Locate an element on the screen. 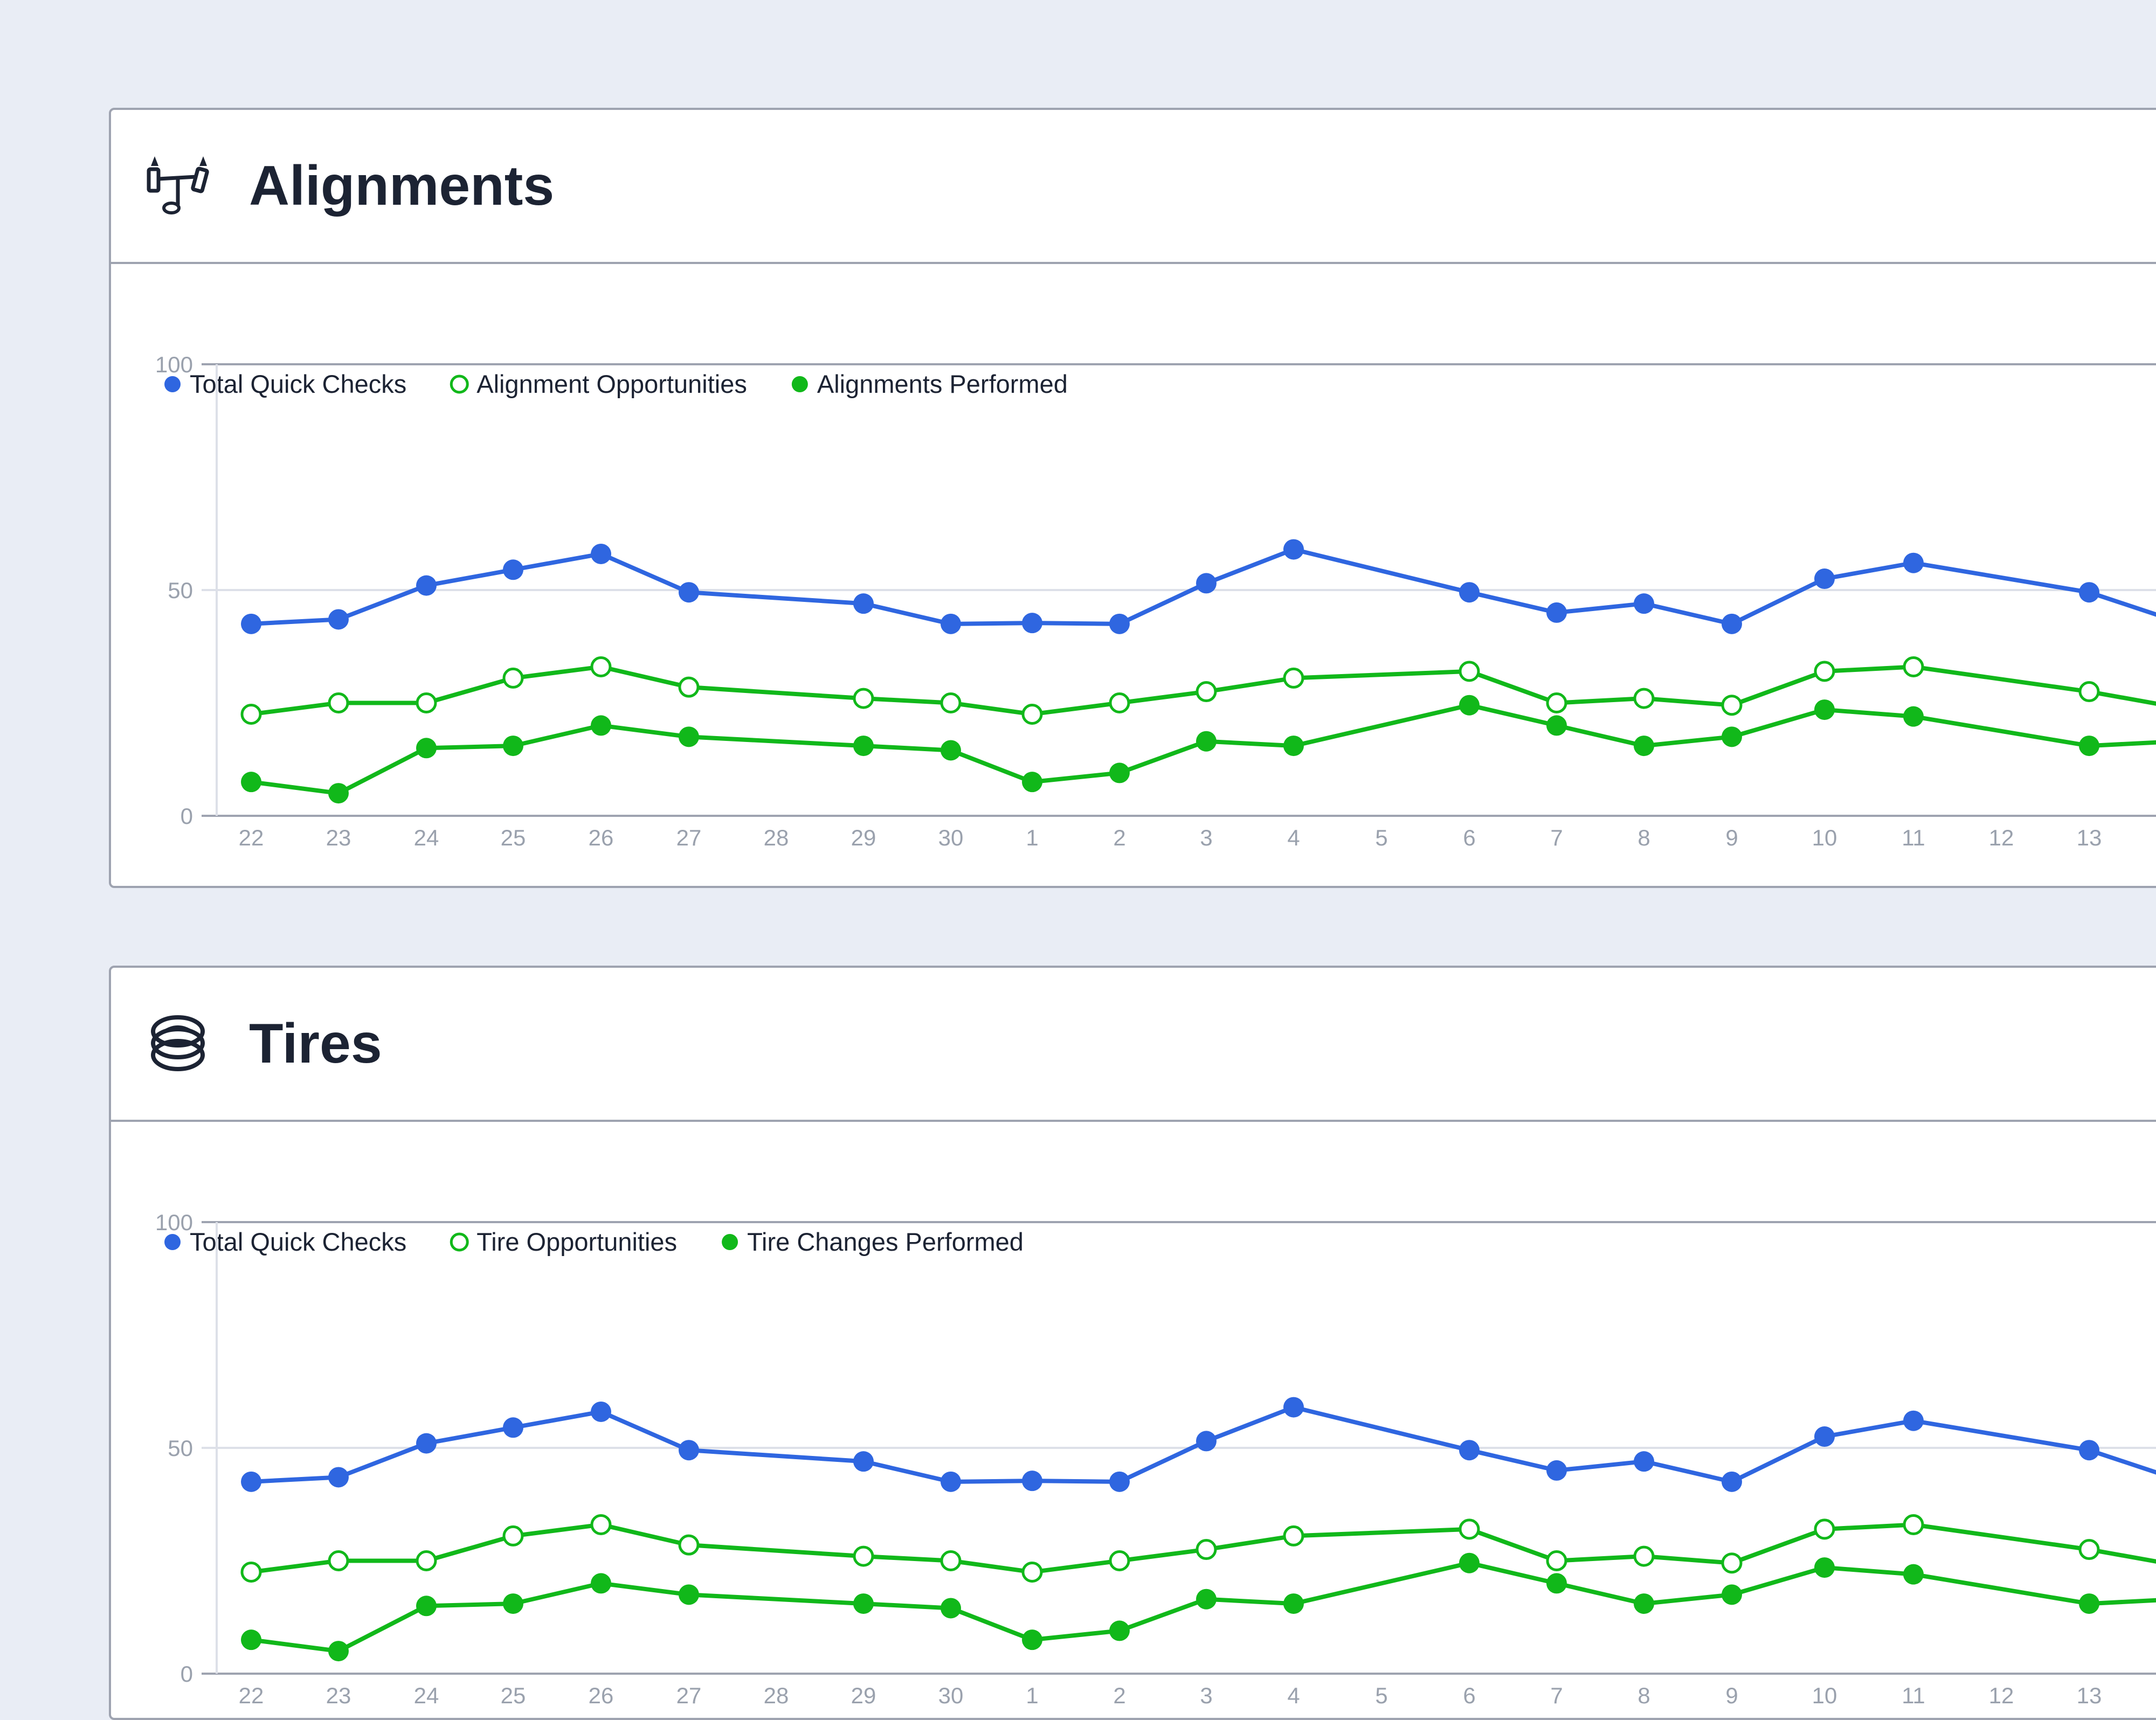 The width and height of the screenshot is (2156, 1720). legend-label: Tire Opportunities is located at coordinates (576, 1241).